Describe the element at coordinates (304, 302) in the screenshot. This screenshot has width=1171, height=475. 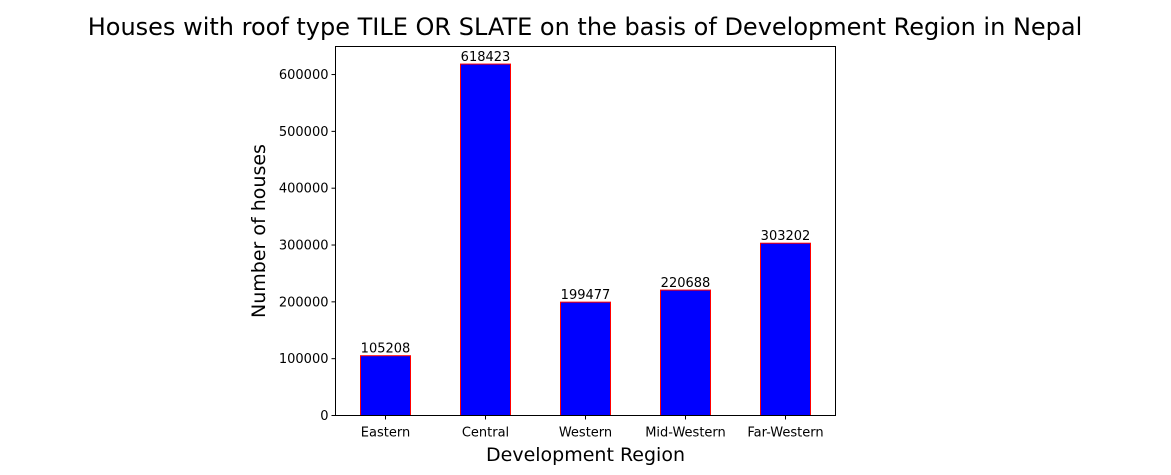
I see `y-tick-label: 200000` at that location.